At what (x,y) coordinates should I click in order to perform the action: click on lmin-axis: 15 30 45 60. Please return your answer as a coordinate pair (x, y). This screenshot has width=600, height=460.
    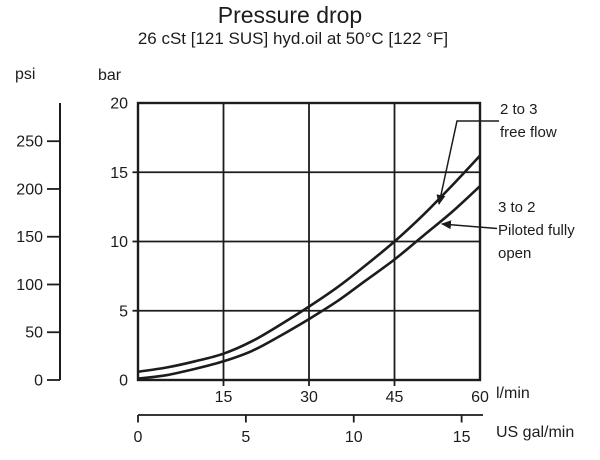
    Looking at the image, I should click on (352, 393).